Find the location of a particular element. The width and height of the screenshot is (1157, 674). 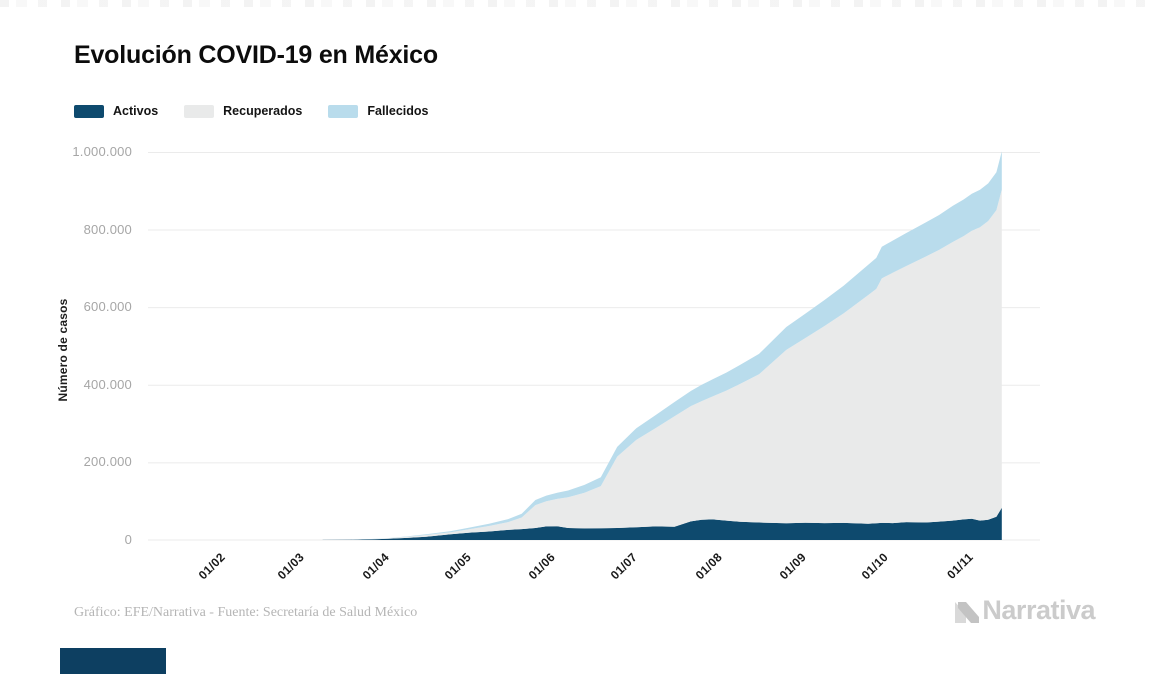

x-tick-label: 01/08 is located at coordinates (708, 566).